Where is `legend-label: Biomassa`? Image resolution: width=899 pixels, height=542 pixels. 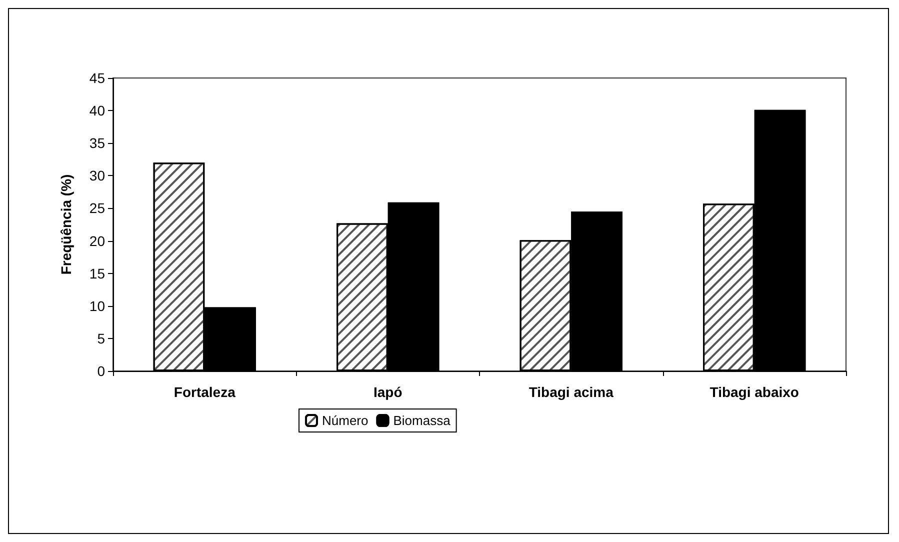 legend-label: Biomassa is located at coordinates (422, 420).